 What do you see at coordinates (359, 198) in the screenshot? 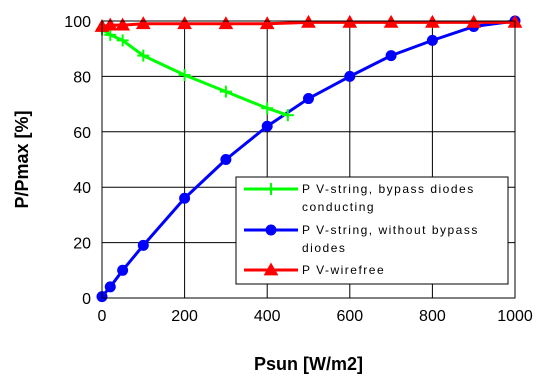
I see `legend-entry: P V-string, bypass diodes conducting` at bounding box center [359, 198].